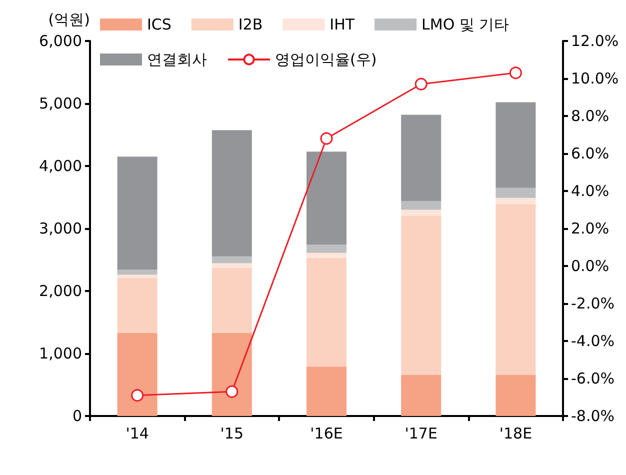 This screenshot has width=626, height=475. What do you see at coordinates (595, 79) in the screenshot?
I see `y2-tick-label: 10.0%` at bounding box center [595, 79].